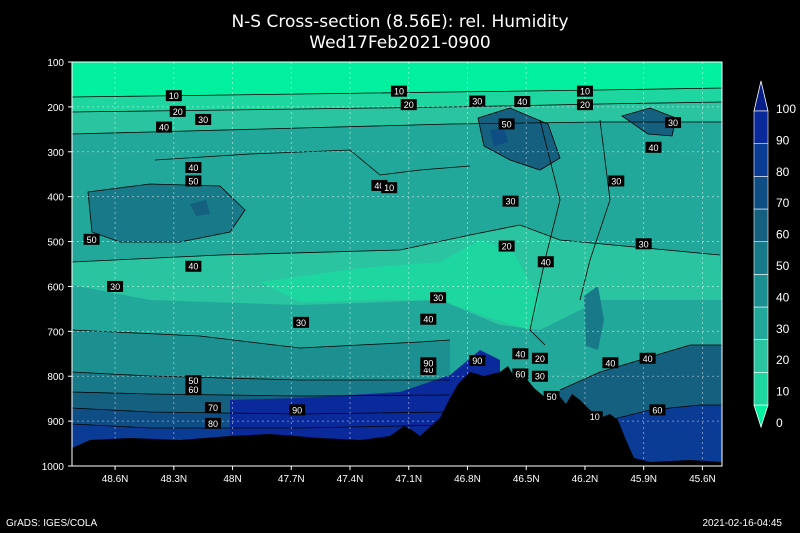 The width and height of the screenshot is (800, 533). I want to click on colorbar-tick-label: 50, so click(783, 266).